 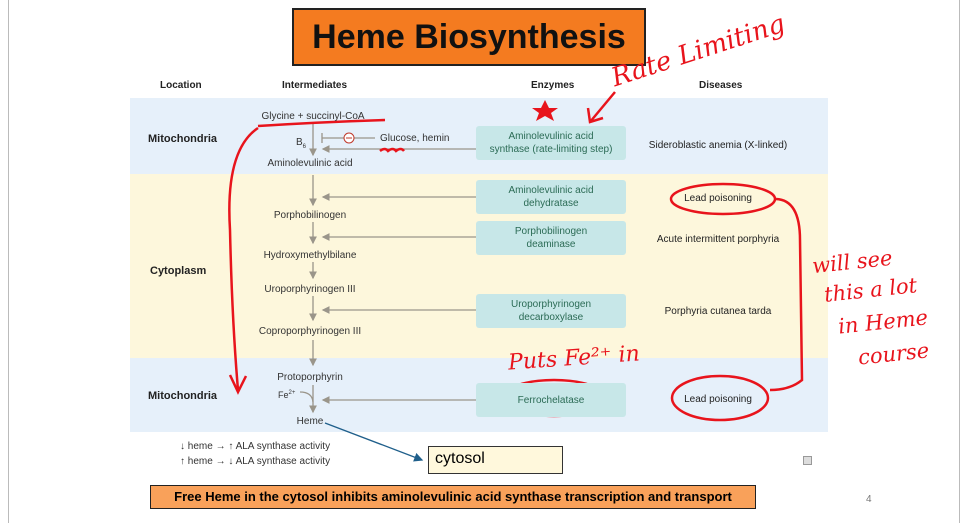 I want to click on iron-fe2: Fe2+, so click(x=286, y=395).